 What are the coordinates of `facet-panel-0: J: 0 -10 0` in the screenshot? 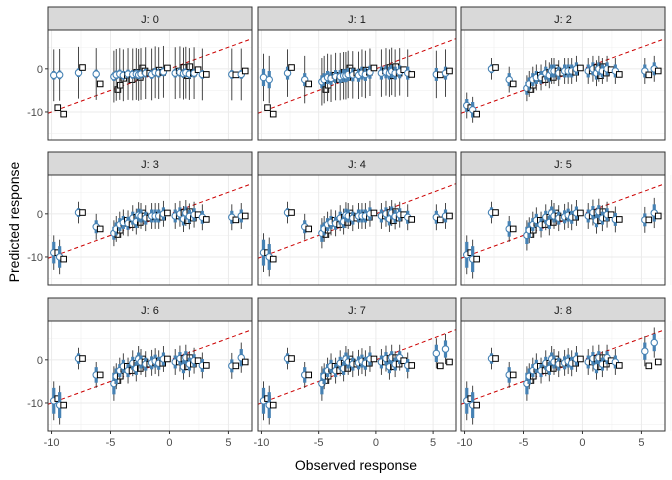 It's located at (143, 73).